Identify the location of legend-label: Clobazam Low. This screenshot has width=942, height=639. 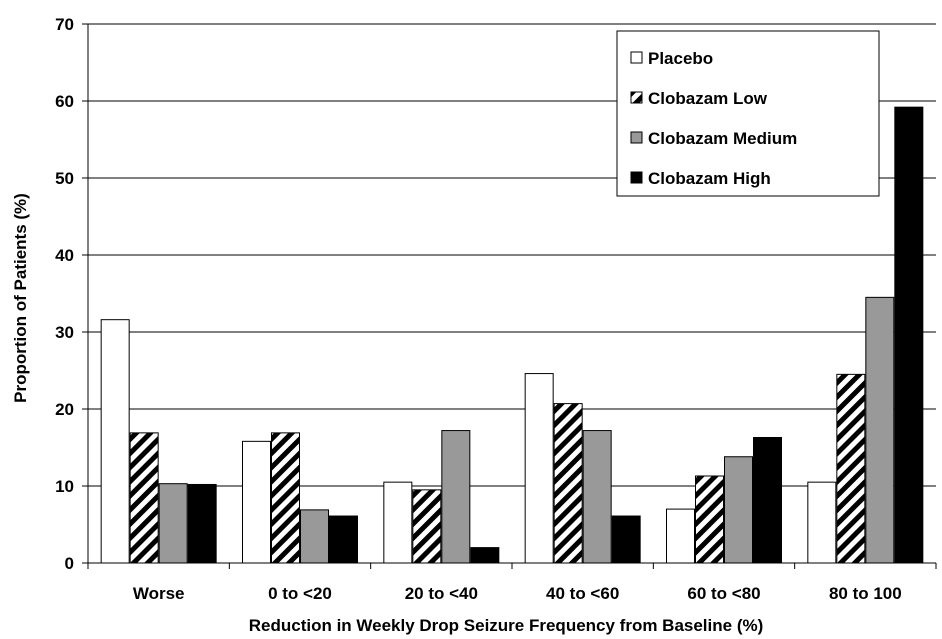
(708, 98).